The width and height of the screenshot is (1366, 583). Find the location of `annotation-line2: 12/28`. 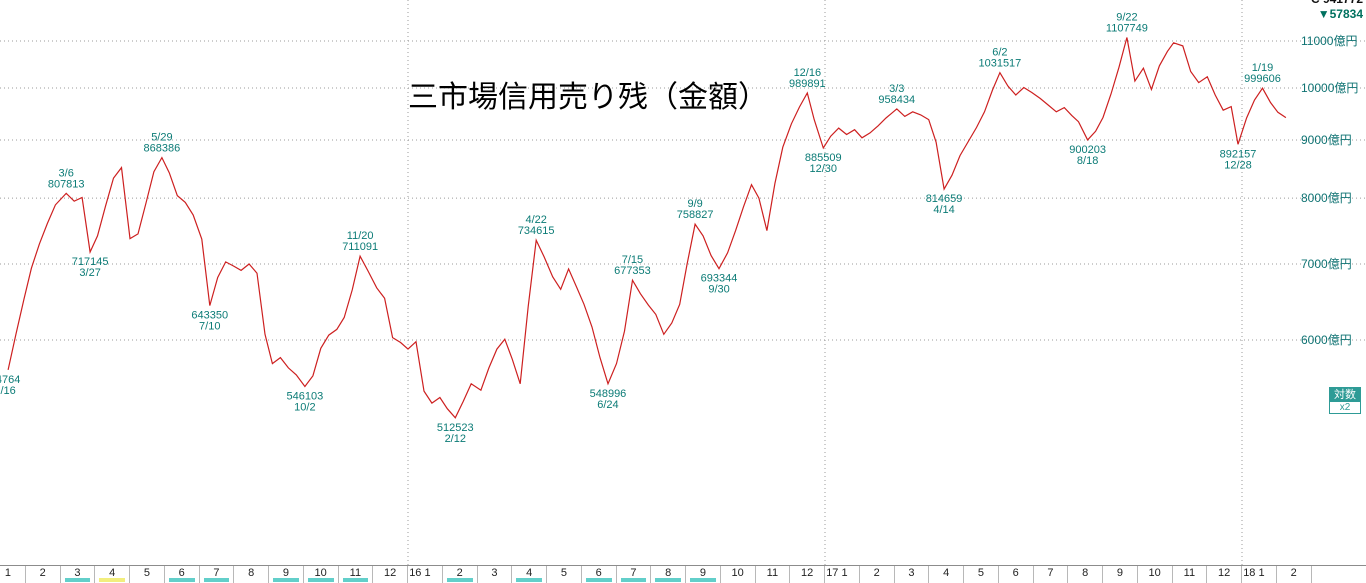

annotation-line2: 12/28 is located at coordinates (1238, 165).